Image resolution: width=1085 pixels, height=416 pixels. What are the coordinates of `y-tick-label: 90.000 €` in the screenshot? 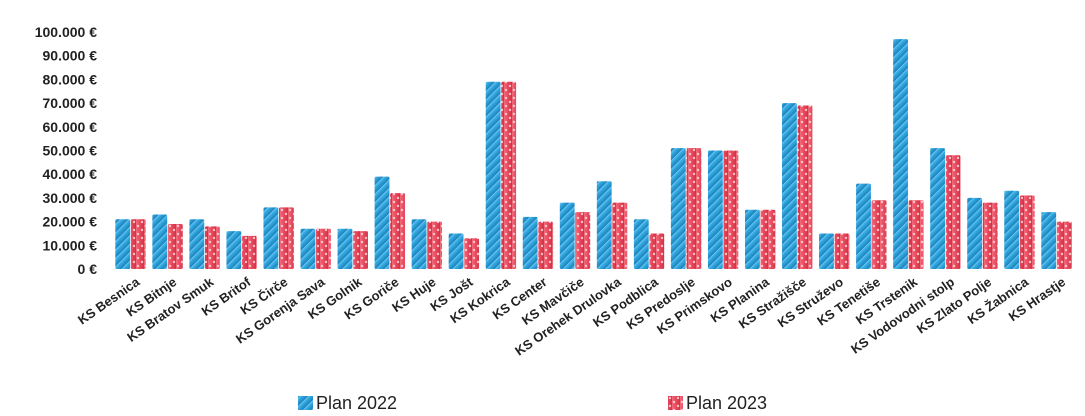 It's located at (70, 56).